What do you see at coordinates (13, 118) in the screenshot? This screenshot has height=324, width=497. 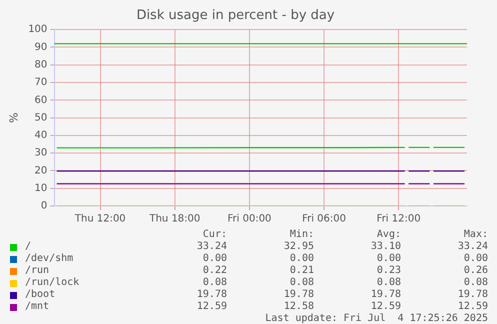 I see `y-axis-title: %` at bounding box center [13, 118].